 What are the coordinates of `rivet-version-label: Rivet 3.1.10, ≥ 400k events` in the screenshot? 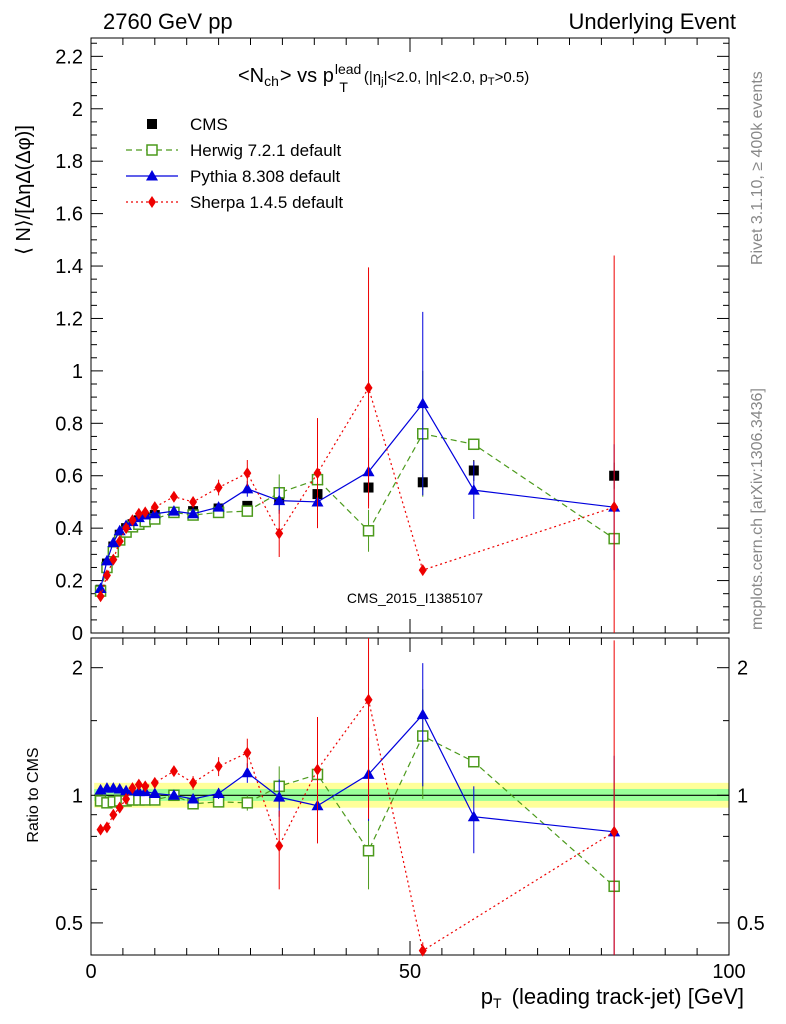 It's located at (757, 168).